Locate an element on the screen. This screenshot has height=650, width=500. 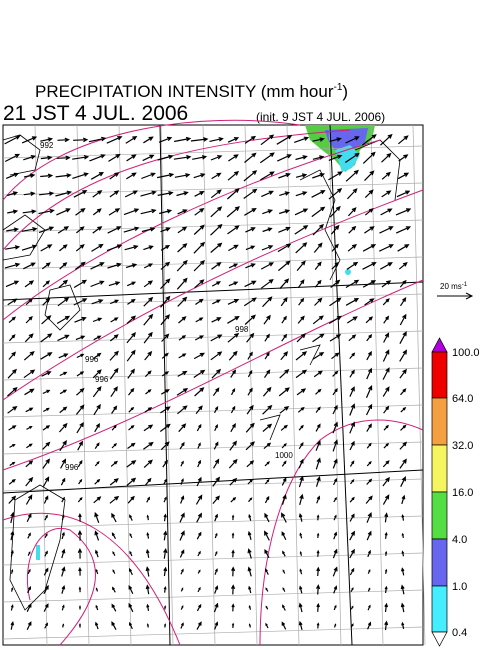
colorbar: 100.0 64.0 32.0 16.0 4.0 1.0 0.4 is located at coordinates (455, 492).